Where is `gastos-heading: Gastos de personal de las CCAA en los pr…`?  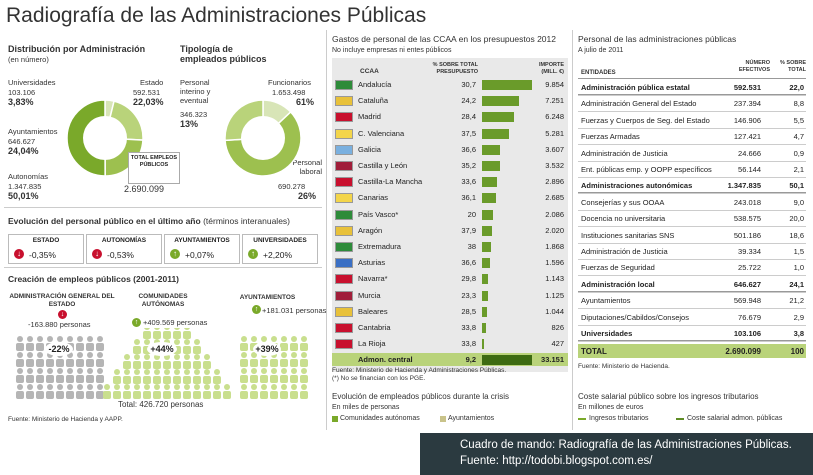 gastos-heading: Gastos de personal de las CCAA en los pr… is located at coordinates (444, 39).